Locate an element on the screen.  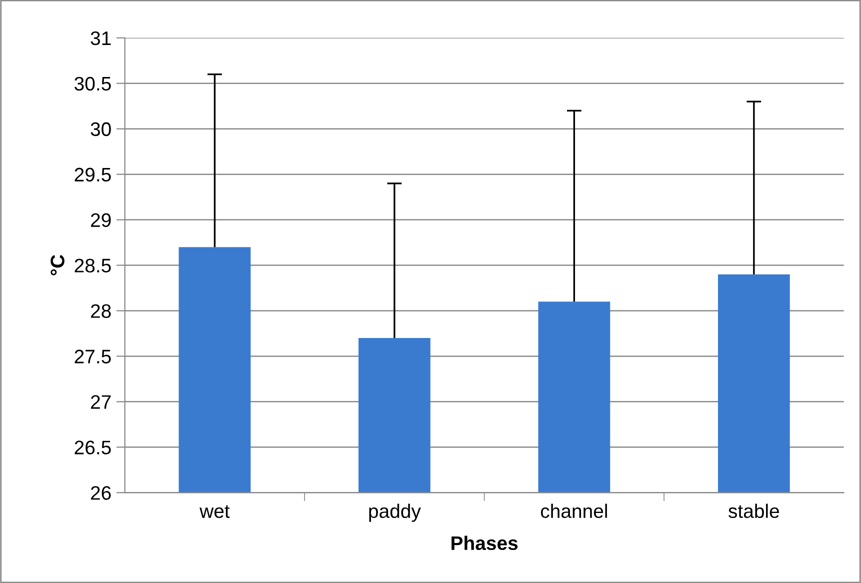
y-tick-label: 26.5 is located at coordinates (92, 447).